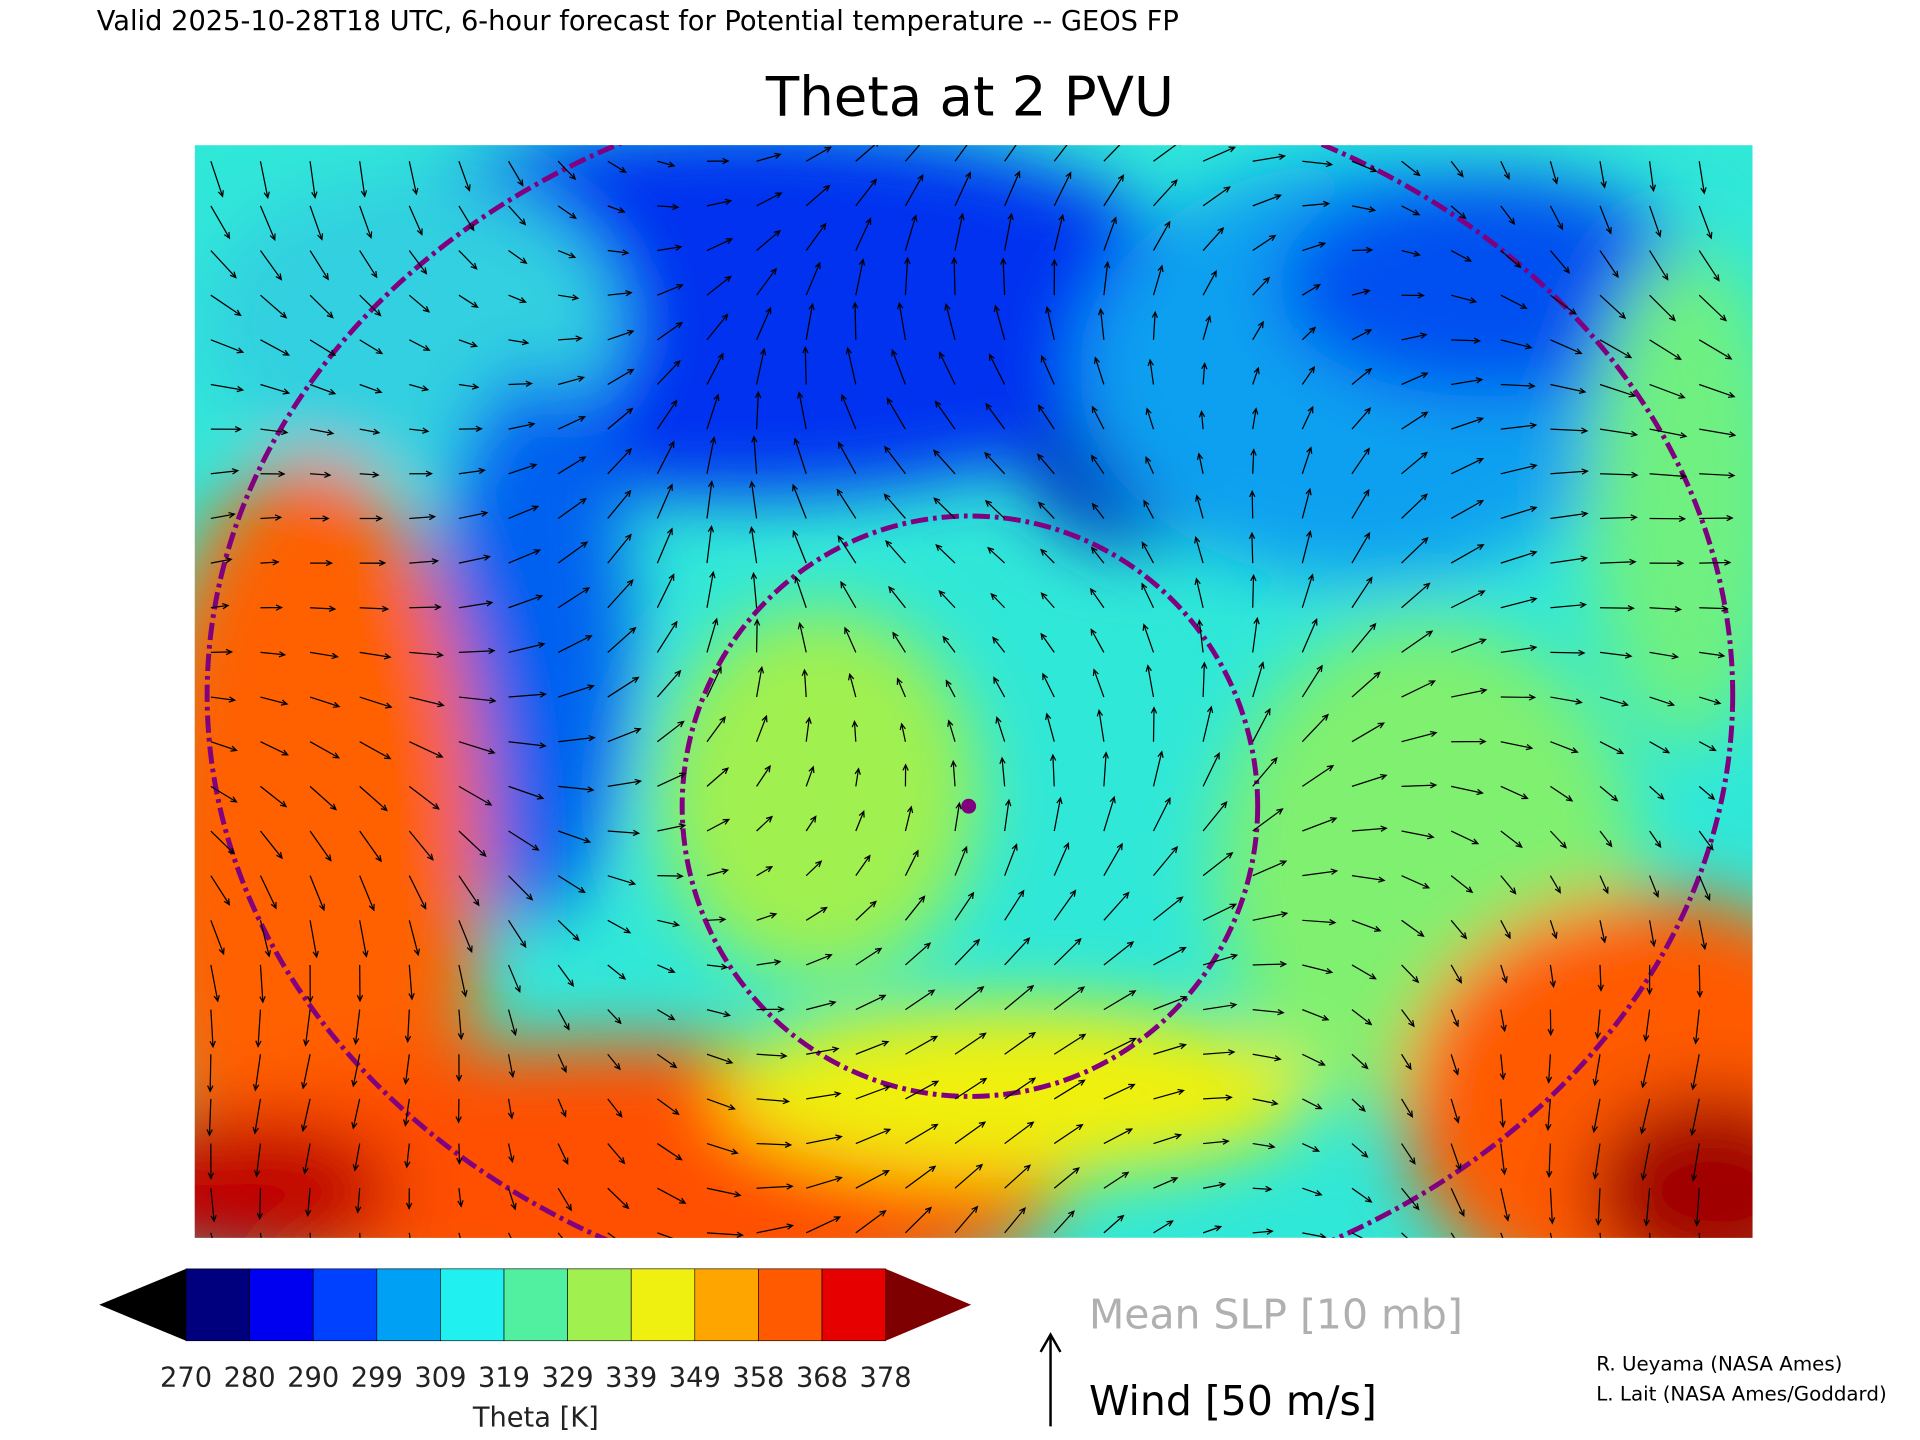  I want to click on colorbar-swatch, so click(281, 1305).